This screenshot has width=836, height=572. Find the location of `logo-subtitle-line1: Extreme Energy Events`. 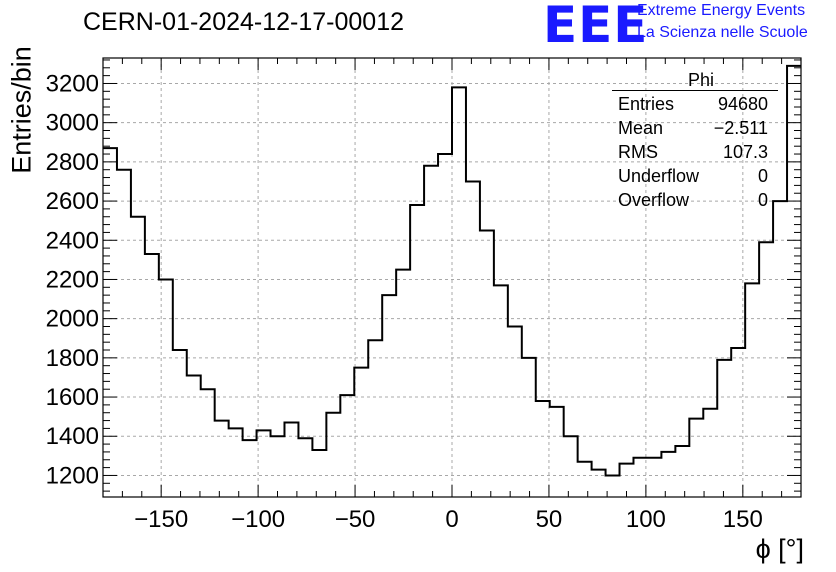

logo-subtitle-line1: Extreme Energy Events is located at coordinates (721, 10).